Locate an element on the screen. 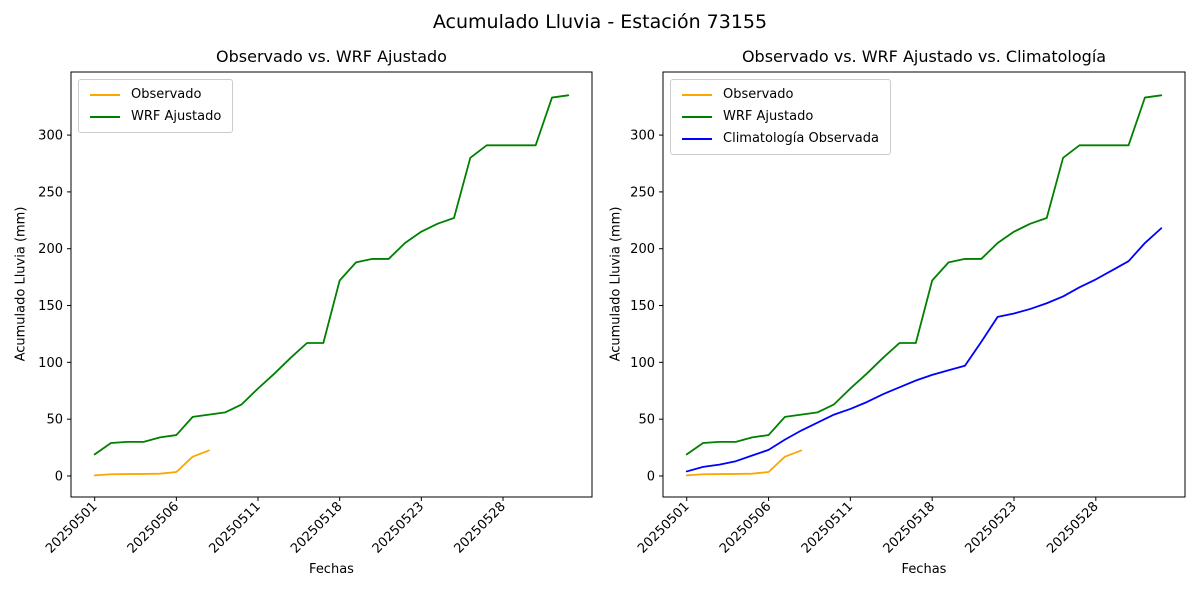 This screenshot has height=600, width=1200. legend-item-climatolog-a-observada: Climatología Observada is located at coordinates (780, 139).